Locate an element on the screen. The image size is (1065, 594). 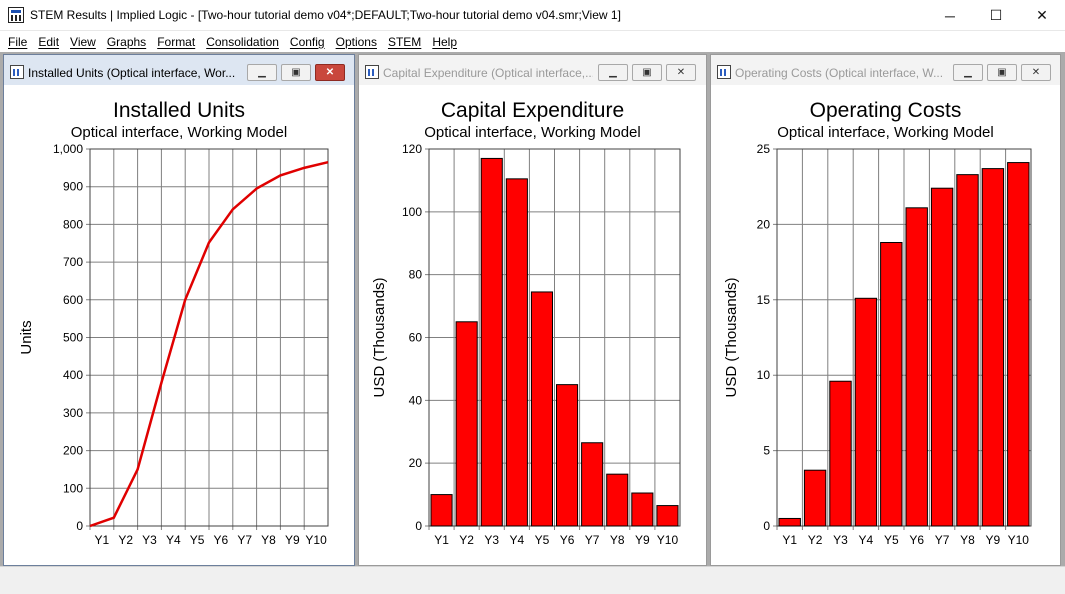
y-tick-label: 60 is located at coordinates (416, 338).